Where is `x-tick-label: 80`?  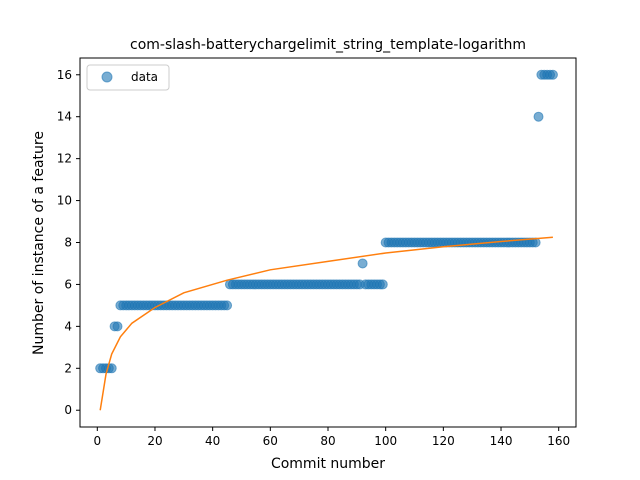 x-tick-label: 80 is located at coordinates (327, 441).